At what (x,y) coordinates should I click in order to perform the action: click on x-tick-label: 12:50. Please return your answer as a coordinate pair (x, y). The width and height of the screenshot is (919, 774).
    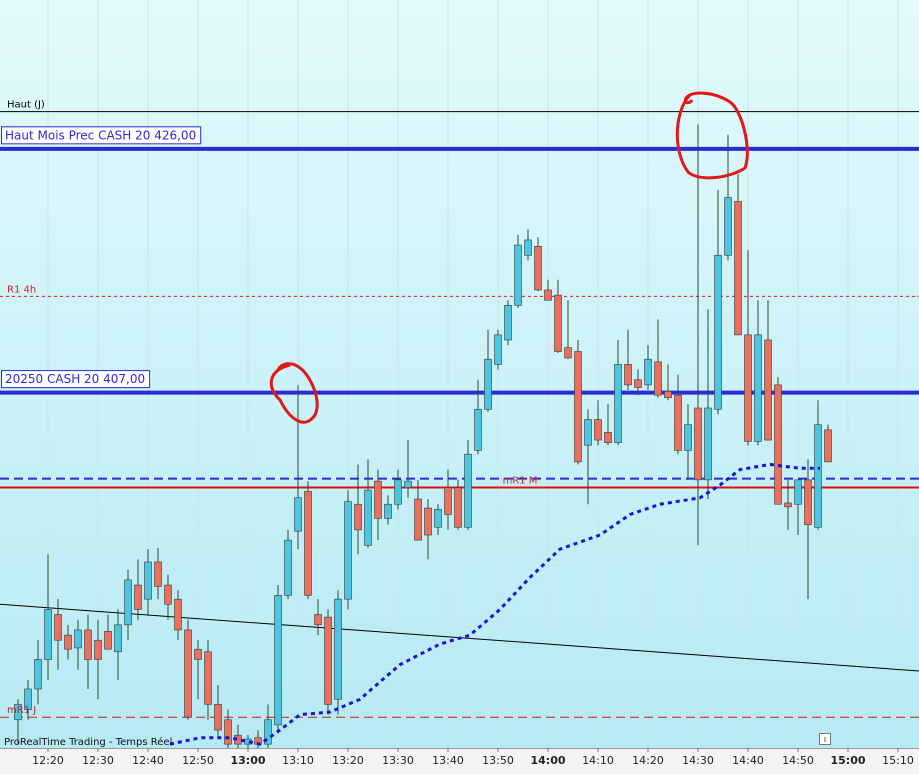
    Looking at the image, I should click on (198, 760).